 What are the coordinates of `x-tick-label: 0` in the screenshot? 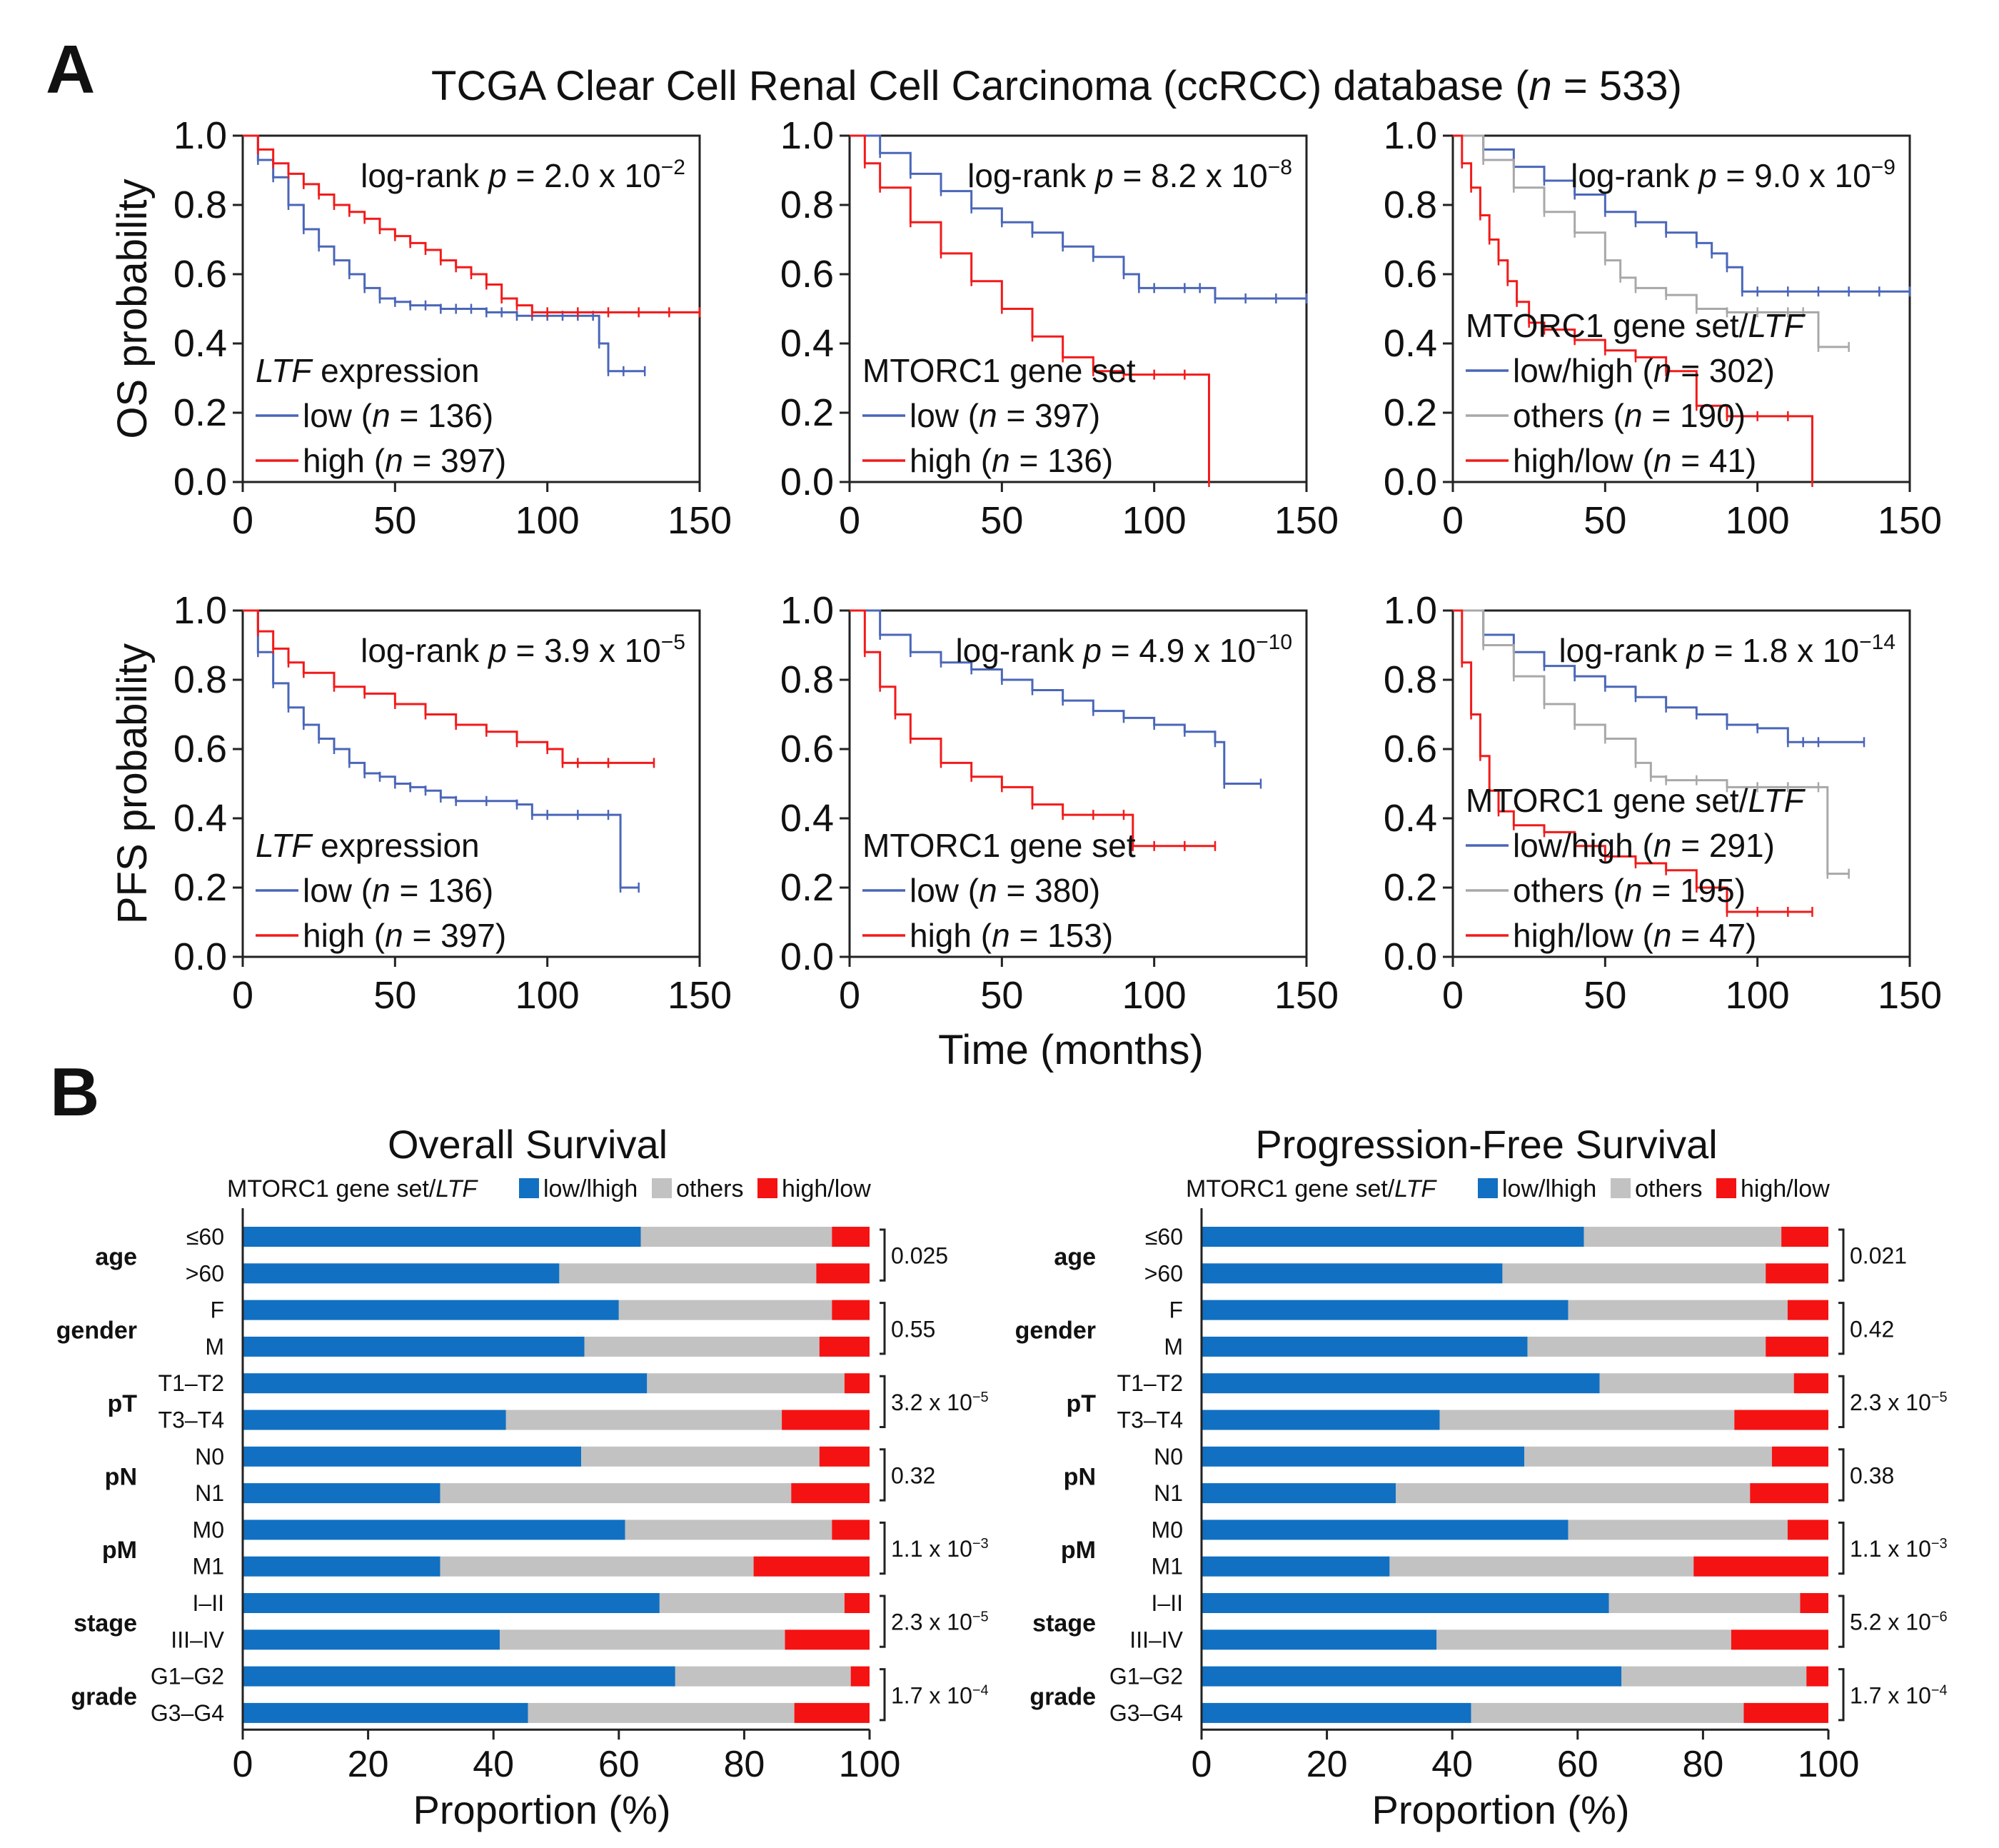 It's located at (1453, 520).